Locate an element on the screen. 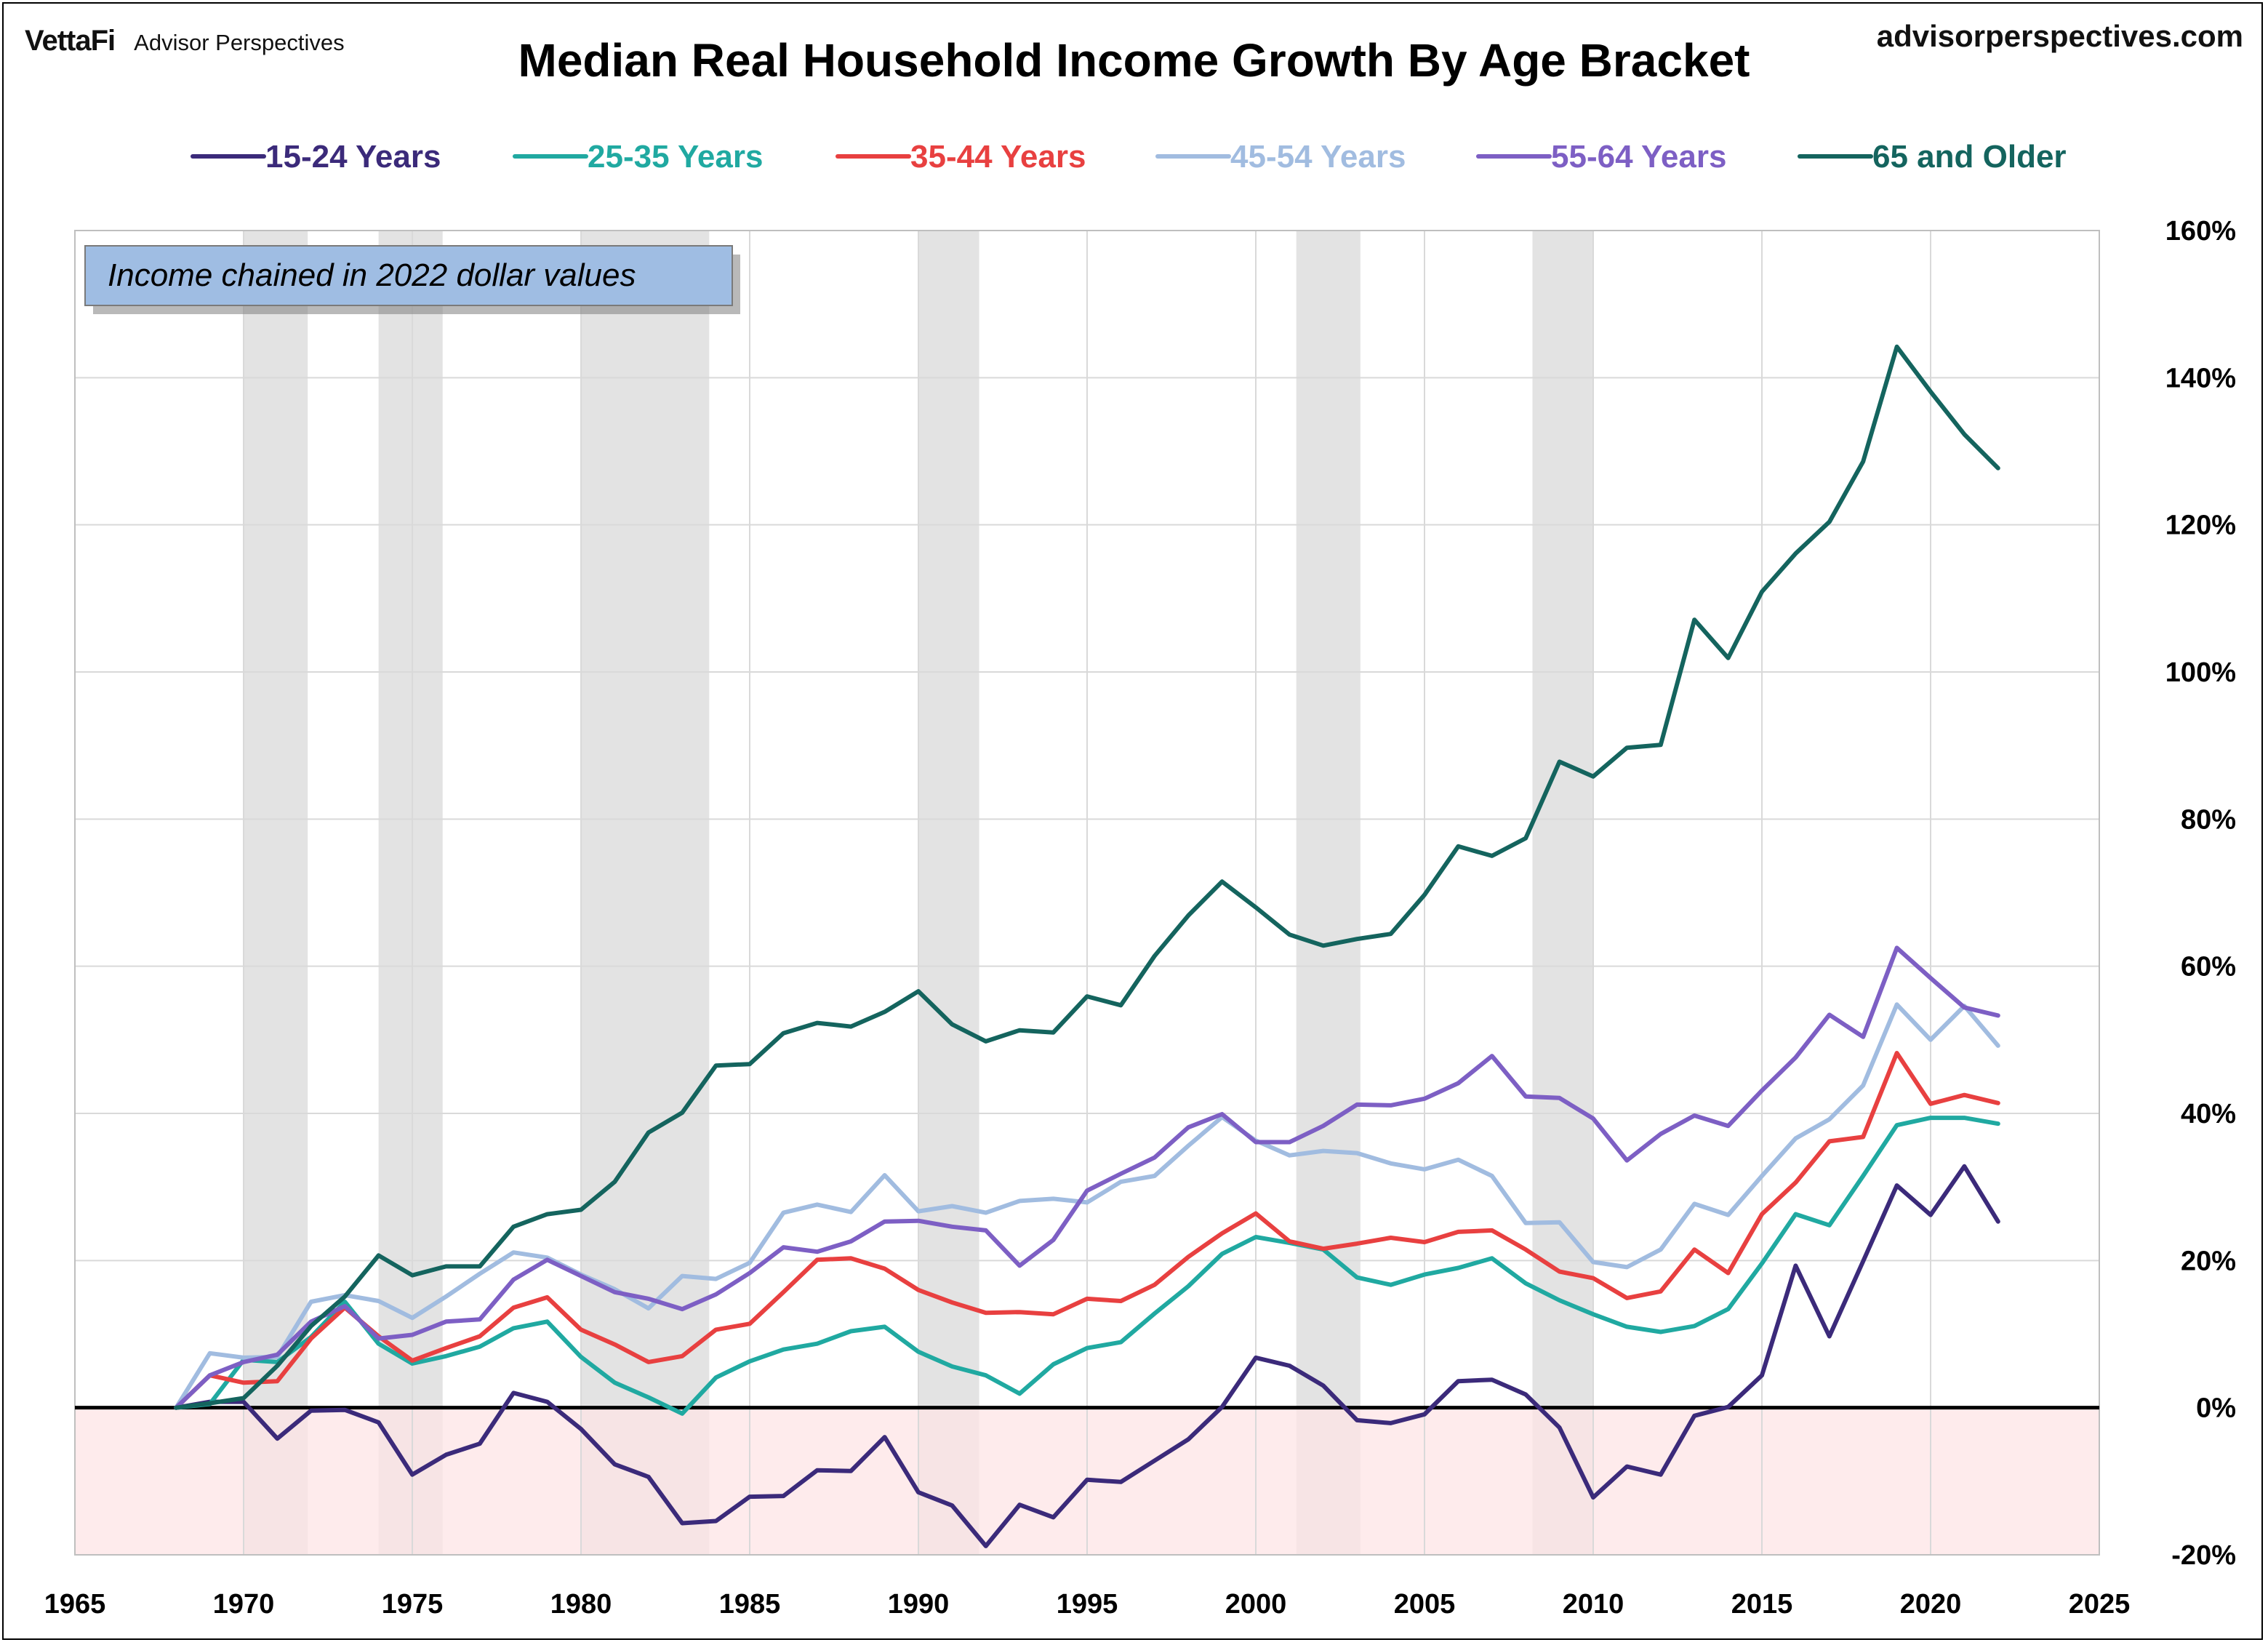  x-tick-label-7: 2000 is located at coordinates (1256, 1604).